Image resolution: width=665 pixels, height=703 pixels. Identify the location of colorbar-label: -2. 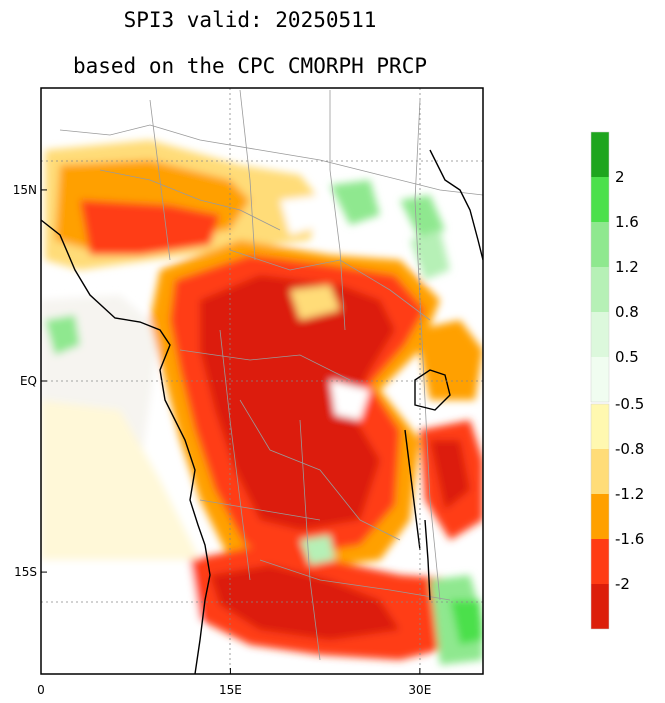
(622, 584).